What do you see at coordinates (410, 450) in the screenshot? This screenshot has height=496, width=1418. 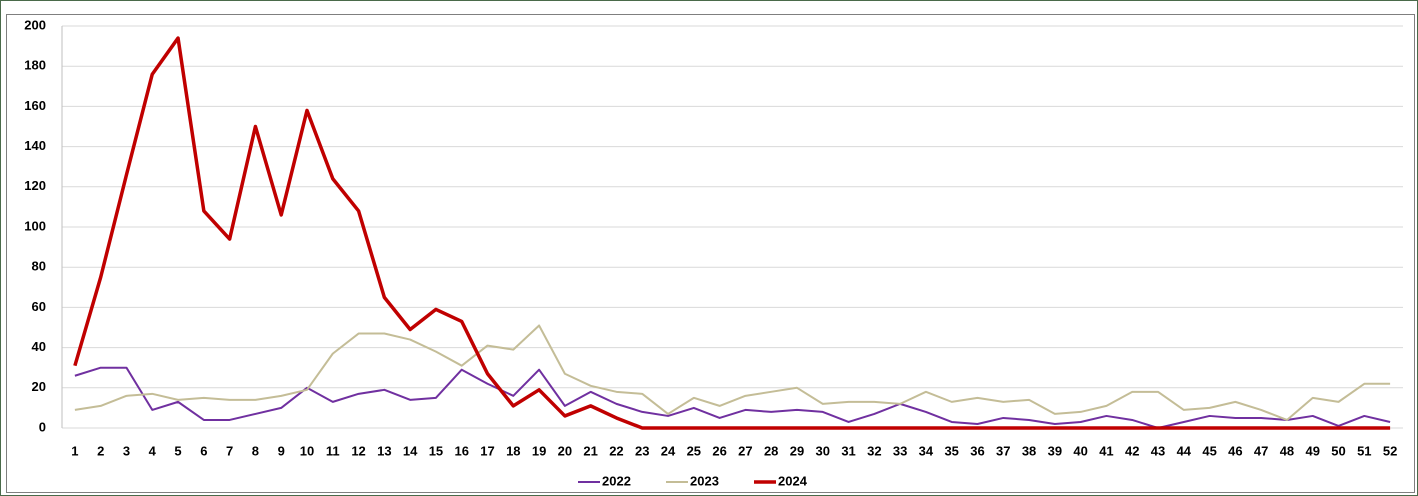 I see `x-tick-label: 14` at bounding box center [410, 450].